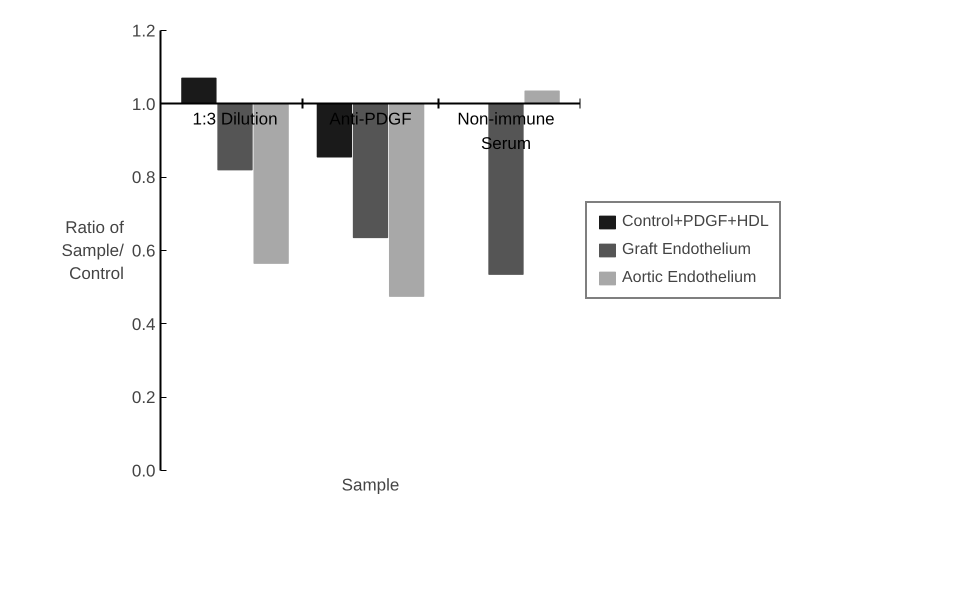  I want to click on legend-label: Aortic Endothelium, so click(689, 278).